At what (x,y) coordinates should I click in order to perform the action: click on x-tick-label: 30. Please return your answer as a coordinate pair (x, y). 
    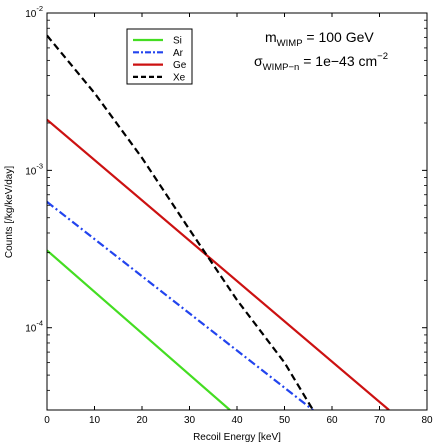
    Looking at the image, I should click on (190, 420).